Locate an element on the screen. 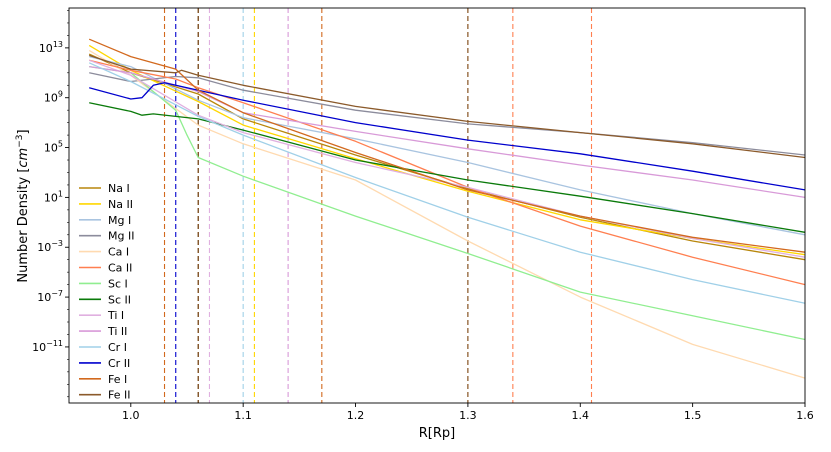  y-axis-label: Number Density [cm−3] is located at coordinates (23, 205).